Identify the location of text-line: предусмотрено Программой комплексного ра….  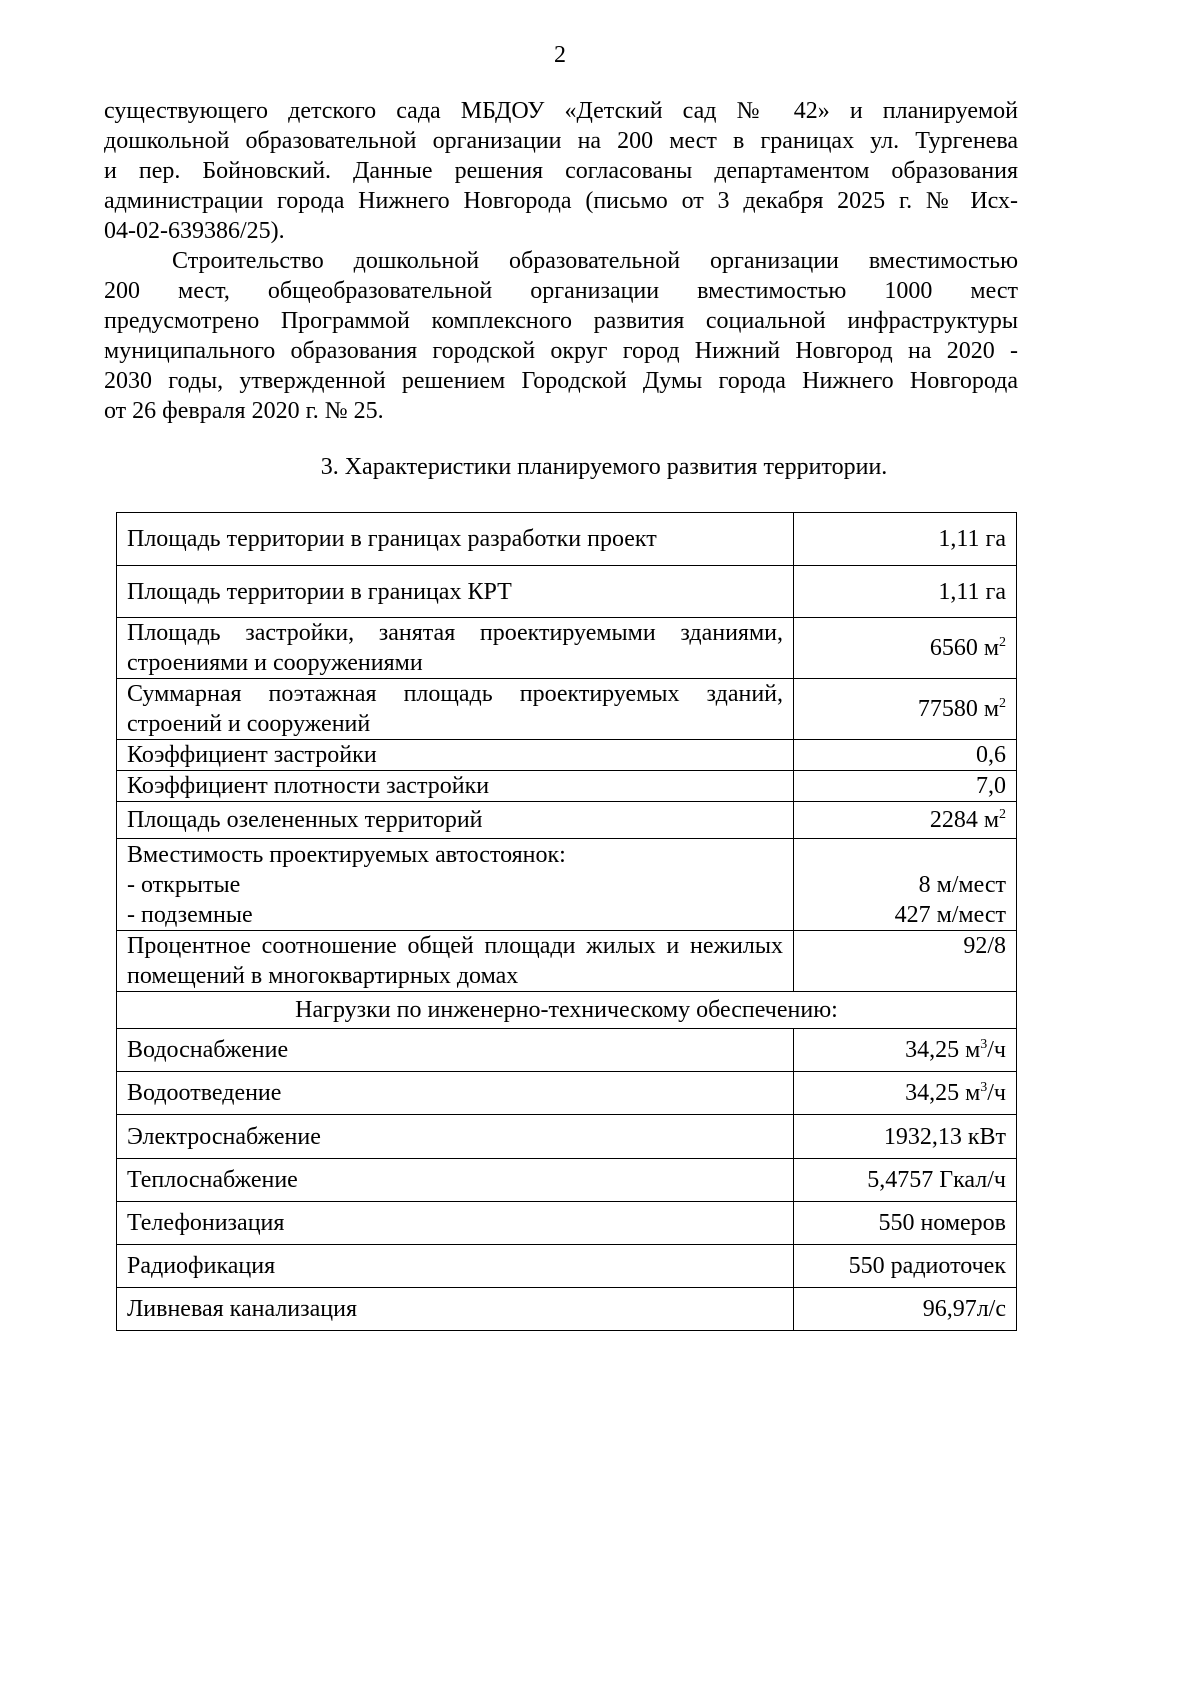
(561, 321).